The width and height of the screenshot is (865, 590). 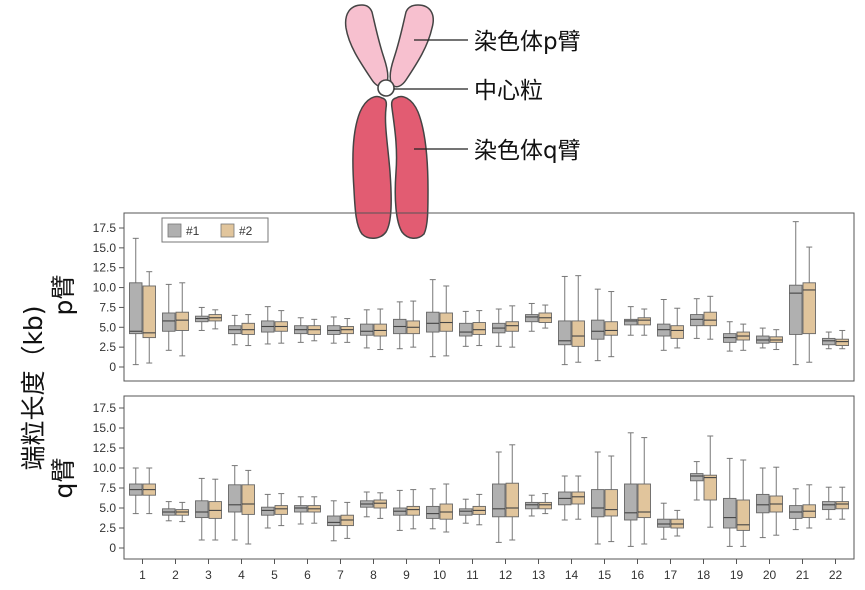 What do you see at coordinates (142, 575) in the screenshot?
I see `x-tick-label: 1` at bounding box center [142, 575].